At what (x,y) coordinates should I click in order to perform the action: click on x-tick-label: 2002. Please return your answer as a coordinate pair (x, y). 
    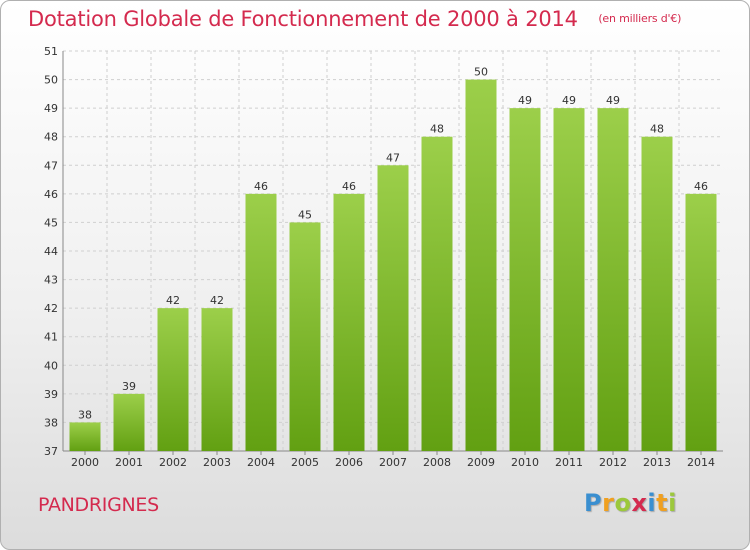
    Looking at the image, I should click on (173, 462).